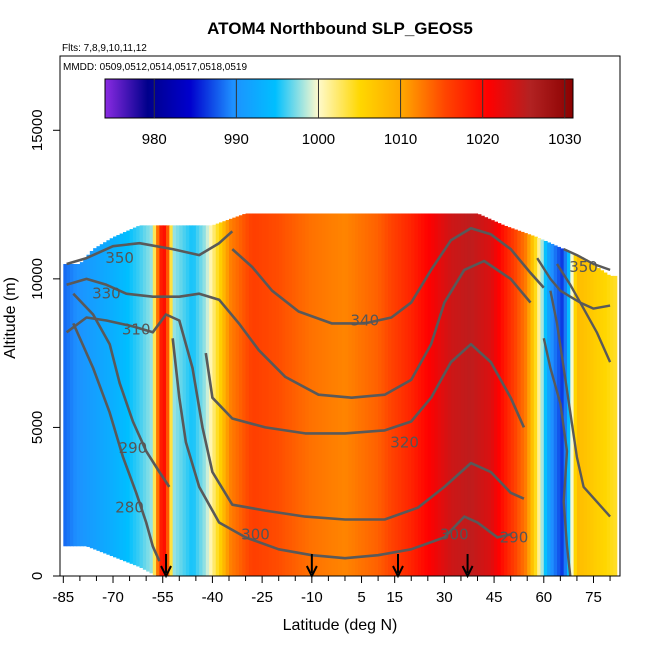 The height and width of the screenshot is (650, 650). What do you see at coordinates (44, 344) in the screenshot?
I see `y-axis-ticks: 0 5000 10000 15000` at bounding box center [44, 344].